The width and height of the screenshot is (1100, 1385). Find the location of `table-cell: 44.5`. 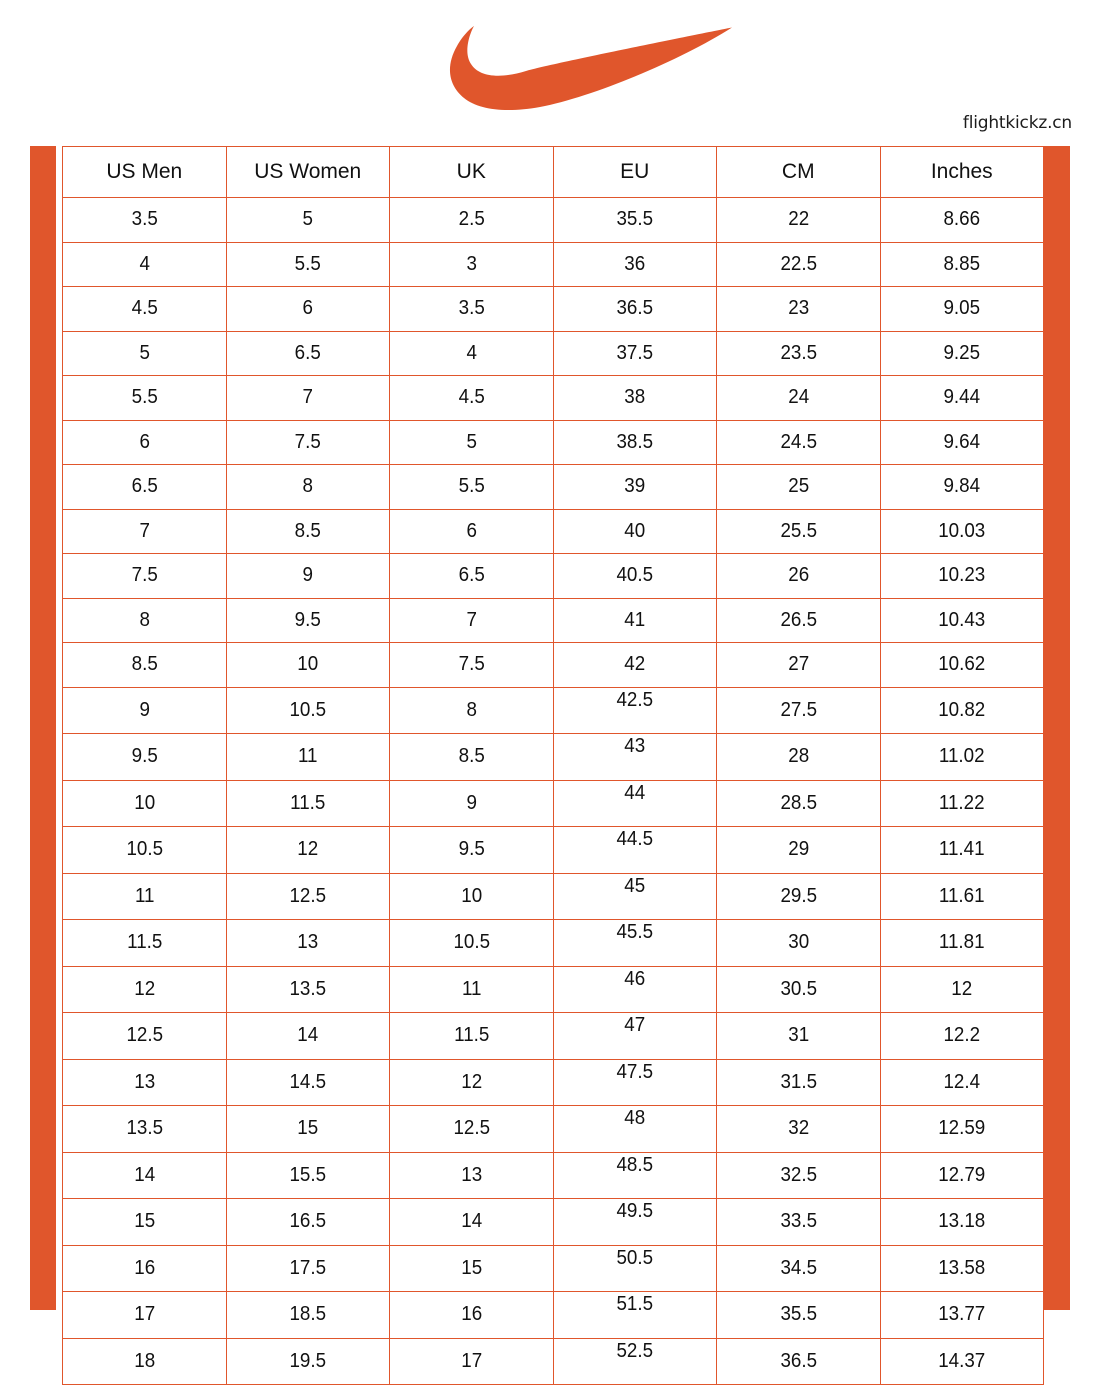

table-cell: 44.5 is located at coordinates (635, 850).